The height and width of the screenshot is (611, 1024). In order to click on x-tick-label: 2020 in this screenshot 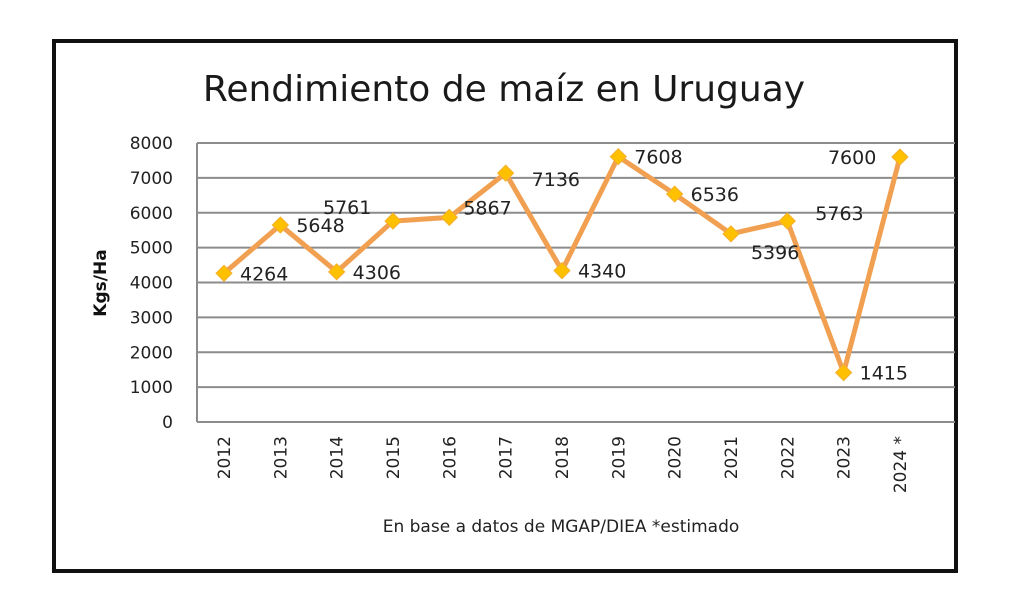, I will do `click(676, 457)`.